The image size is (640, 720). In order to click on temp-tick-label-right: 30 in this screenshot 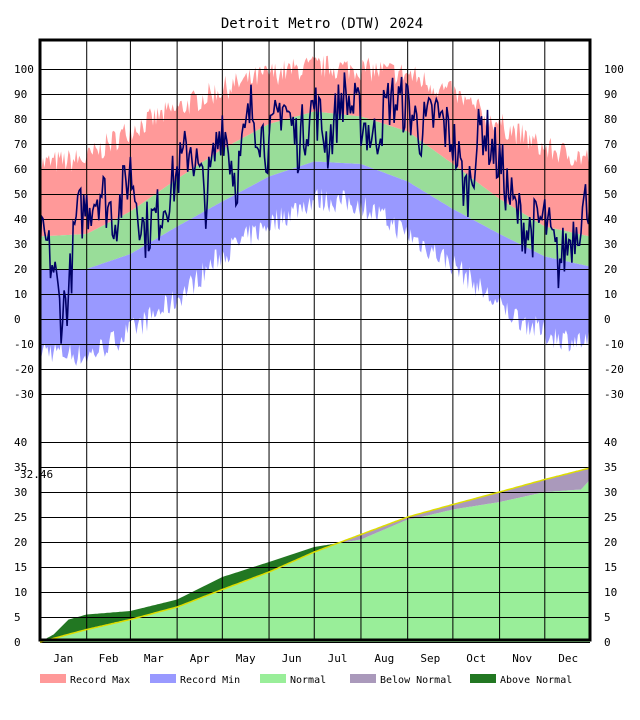, I will do `click(610, 244)`.